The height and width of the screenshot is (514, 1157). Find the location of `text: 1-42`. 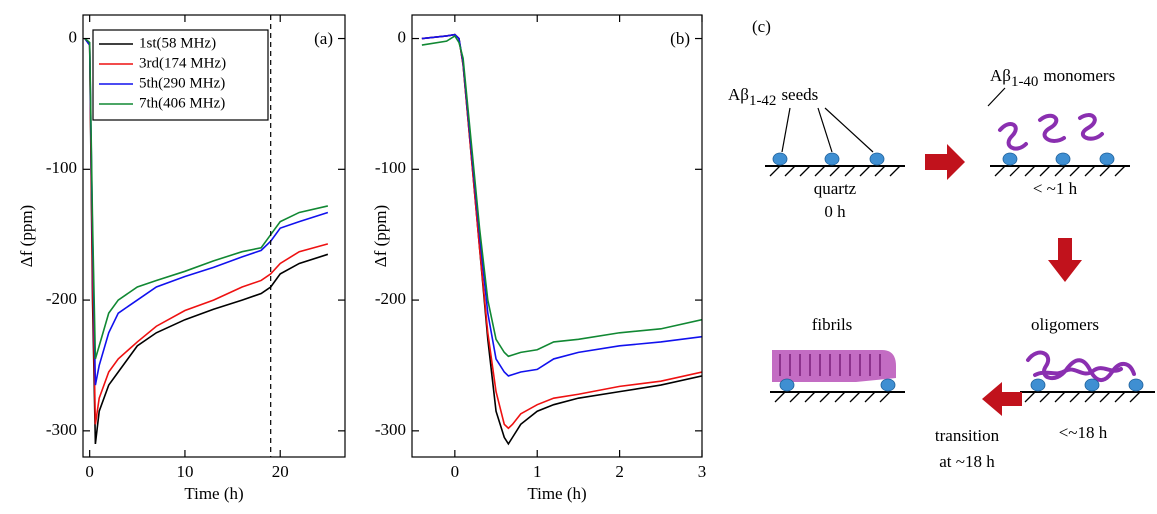

text: 1-42 is located at coordinates (763, 101).